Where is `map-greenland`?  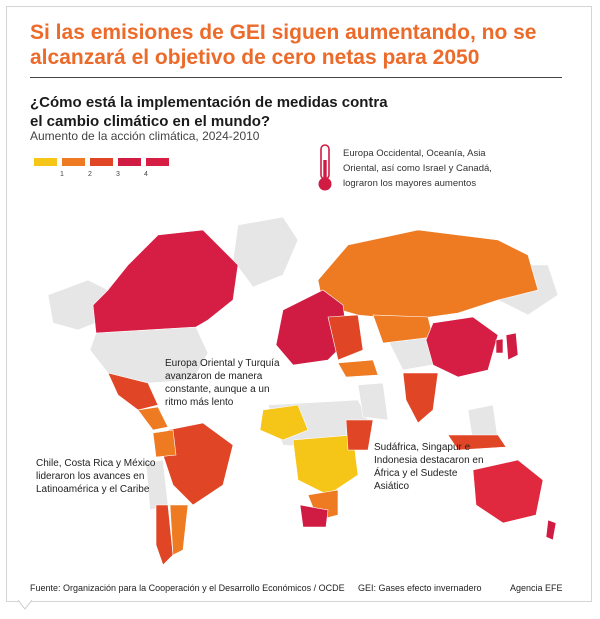 map-greenland is located at coordinates (265, 252).